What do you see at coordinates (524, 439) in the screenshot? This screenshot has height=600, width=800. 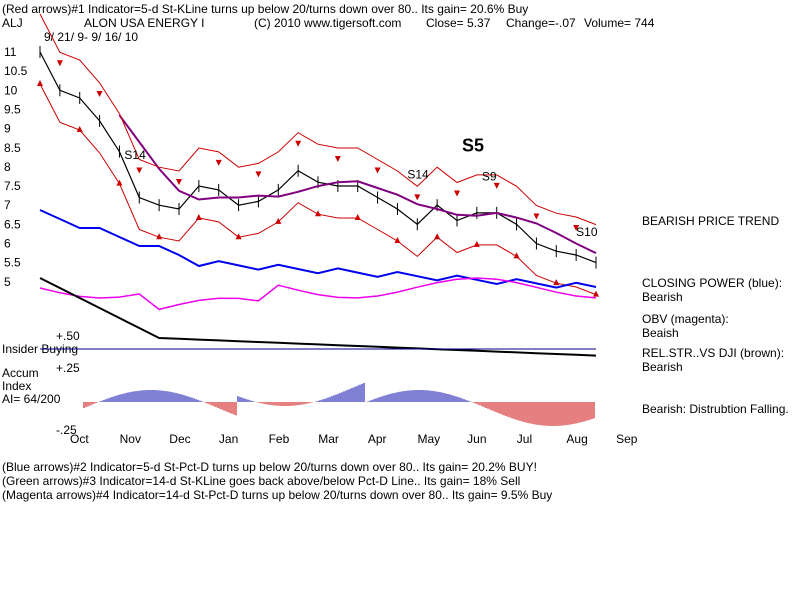 I see `month-label: Jul` at bounding box center [524, 439].